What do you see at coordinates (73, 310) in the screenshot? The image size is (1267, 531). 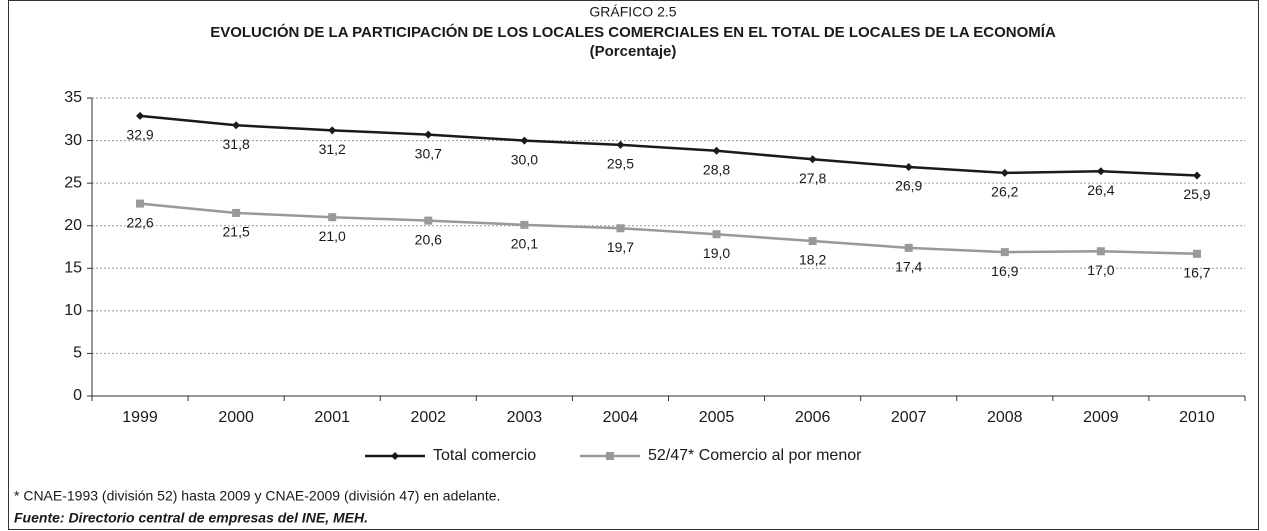 I see `y-tick-label: 10` at bounding box center [73, 310].